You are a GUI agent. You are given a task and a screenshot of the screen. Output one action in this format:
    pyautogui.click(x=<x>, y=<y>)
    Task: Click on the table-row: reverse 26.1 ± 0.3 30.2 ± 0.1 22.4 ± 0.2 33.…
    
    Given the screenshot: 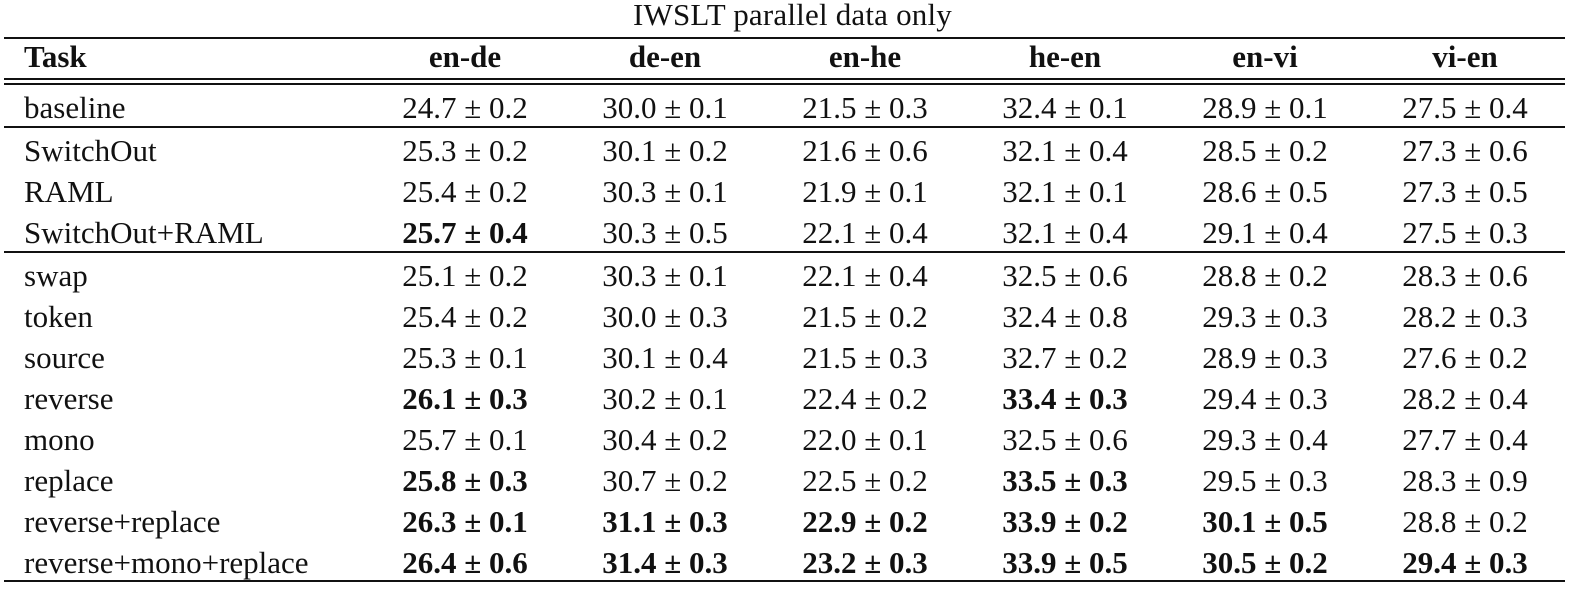 What is the action you would take?
    pyautogui.click(x=784, y=398)
    